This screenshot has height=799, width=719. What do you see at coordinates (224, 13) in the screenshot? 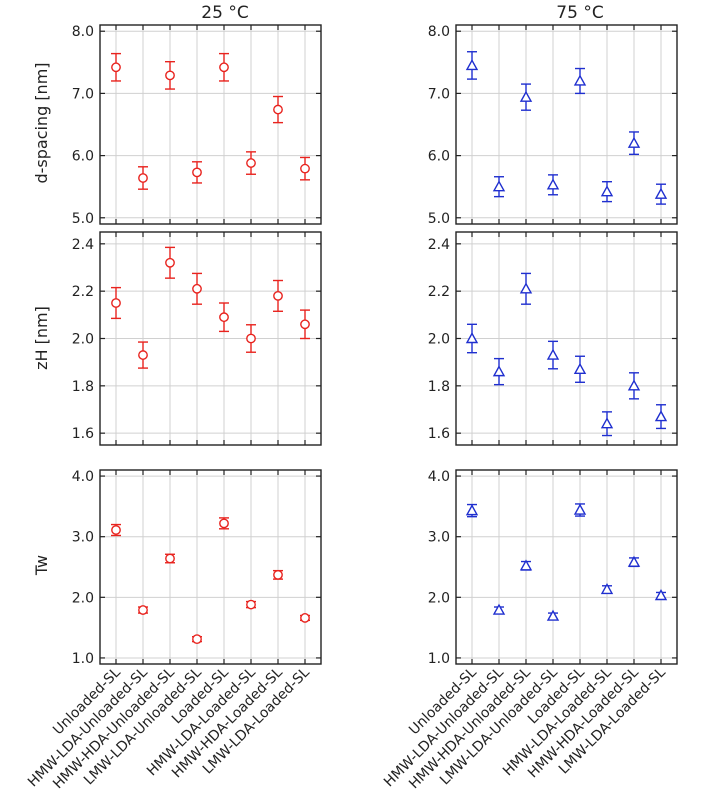
I see `column-title-25c: 25 °C` at bounding box center [224, 13].